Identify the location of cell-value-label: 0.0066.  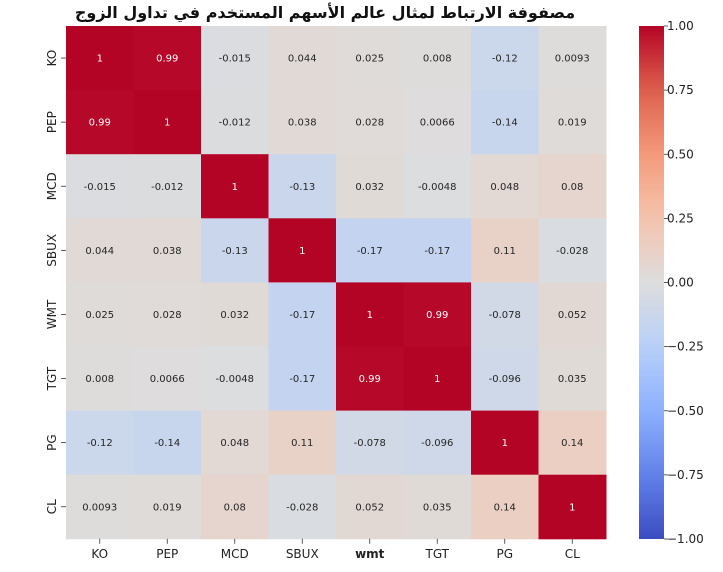
(167, 379).